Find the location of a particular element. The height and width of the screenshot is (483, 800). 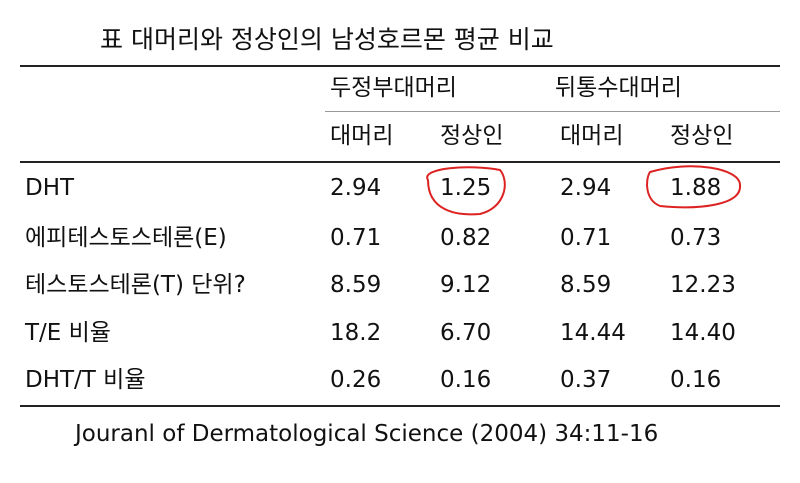

bottom-rule is located at coordinates (400, 406).